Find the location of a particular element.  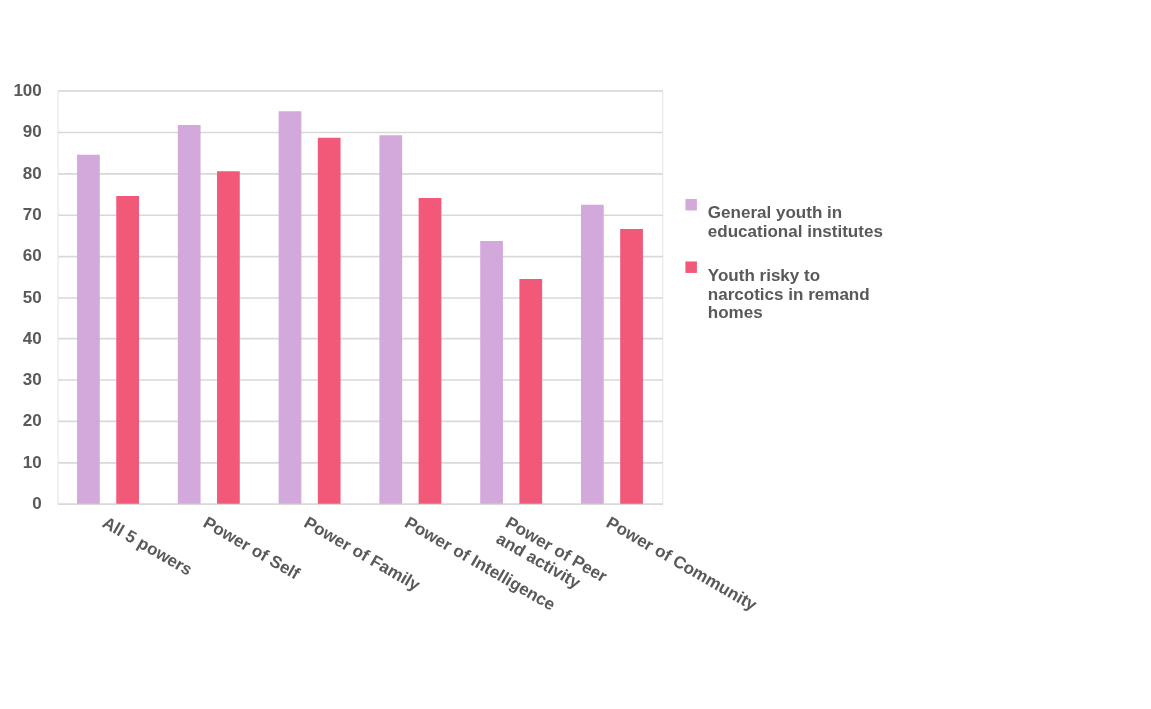

y-tick-label: 0 is located at coordinates (37, 504).